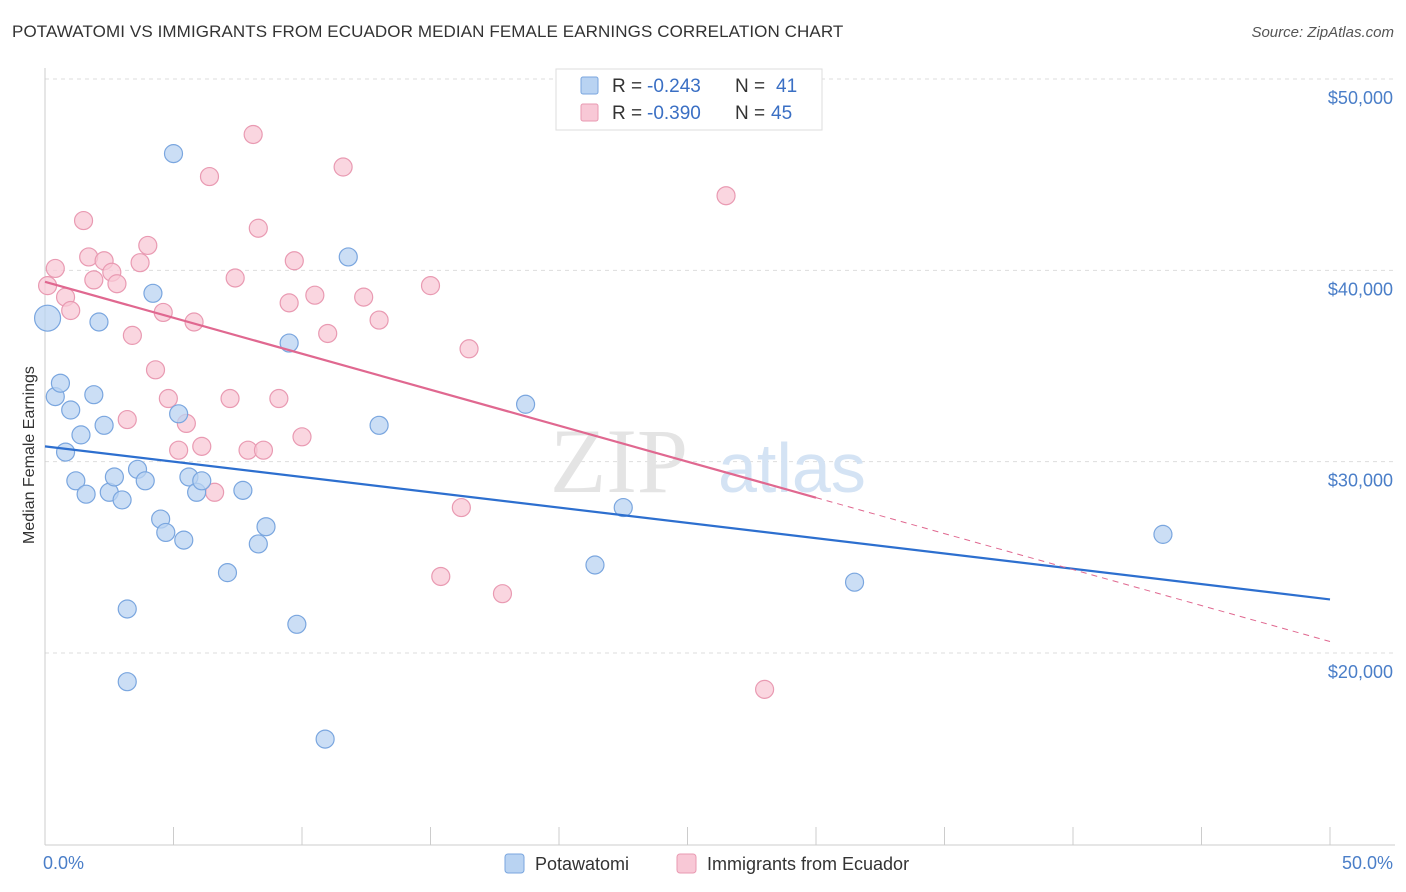 This screenshot has height=892, width=1406. I want to click on bottom-legend: Potawatomi Immigrants from Ecuador, so click(706, 863).